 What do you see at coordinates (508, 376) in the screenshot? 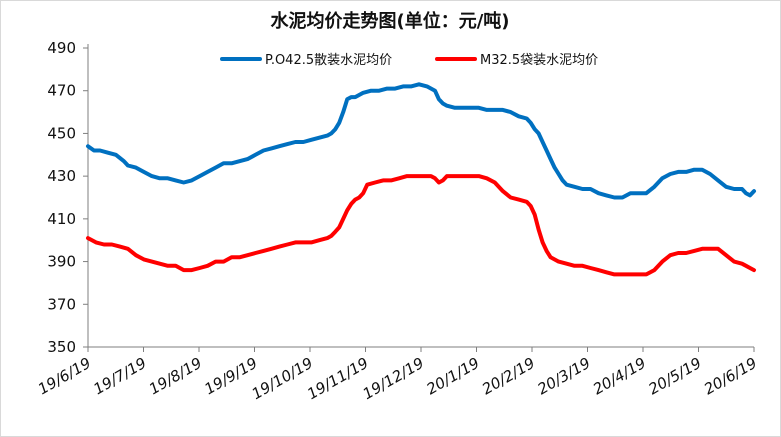
I see `x-tick-label: 20/2/19` at bounding box center [508, 376].